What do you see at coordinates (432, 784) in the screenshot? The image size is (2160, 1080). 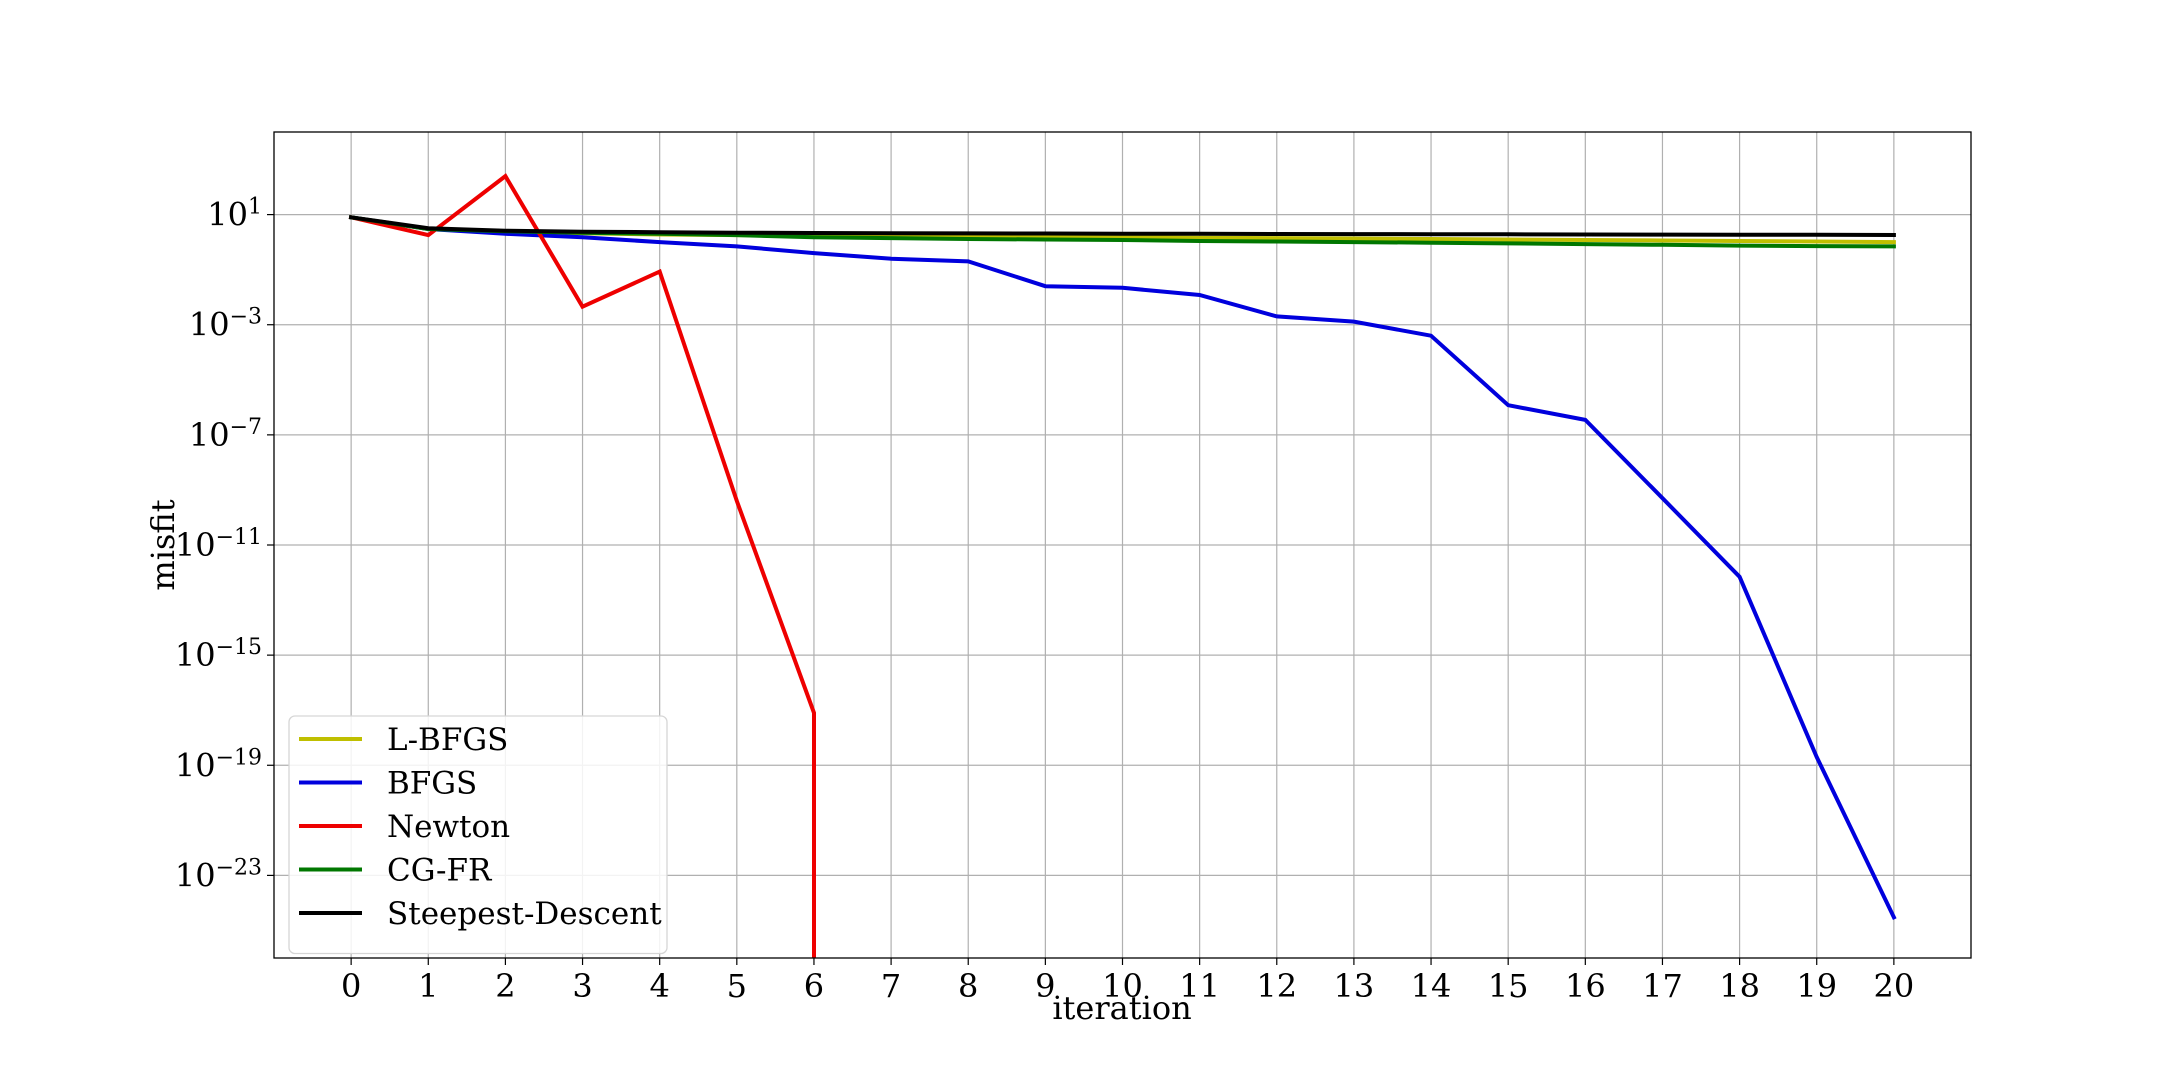 I see `legend-label-bfgs: BFGS` at bounding box center [432, 784].